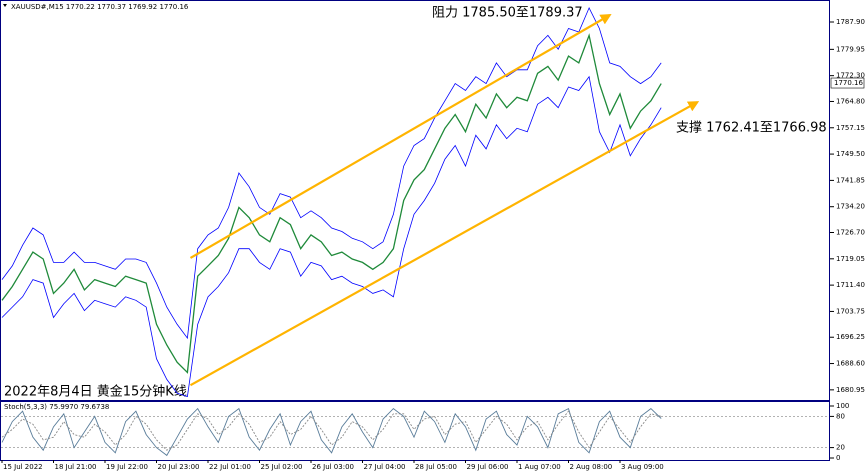 The image size is (865, 475). Describe the element at coordinates (850, 390) in the screenshot. I see `y-tick-label: 1680.95` at that location.